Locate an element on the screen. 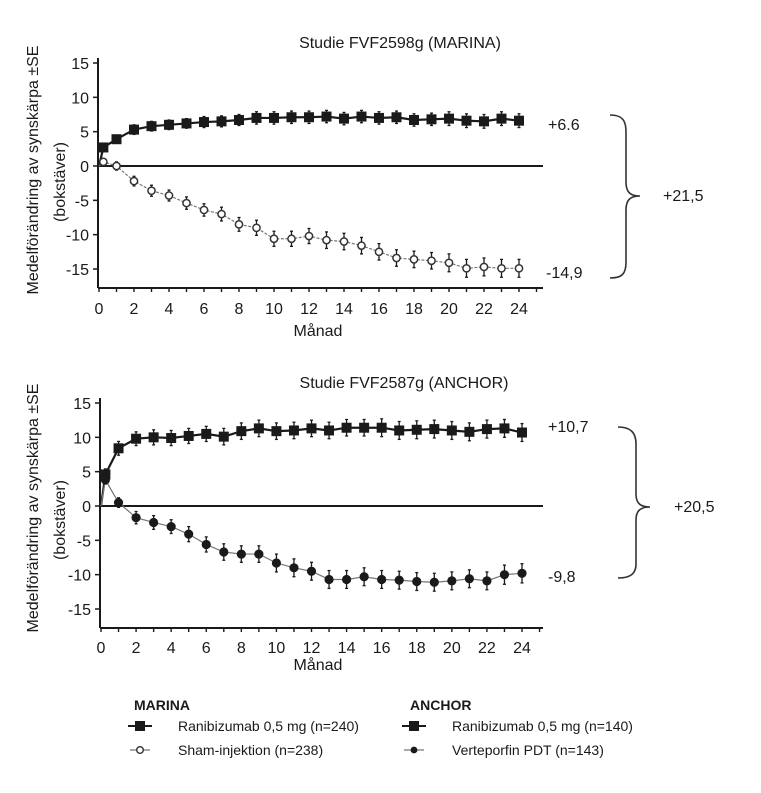 The image size is (761, 793). legend-item: Ranibizumab 0,5 mg (n=140) is located at coordinates (516, 726).